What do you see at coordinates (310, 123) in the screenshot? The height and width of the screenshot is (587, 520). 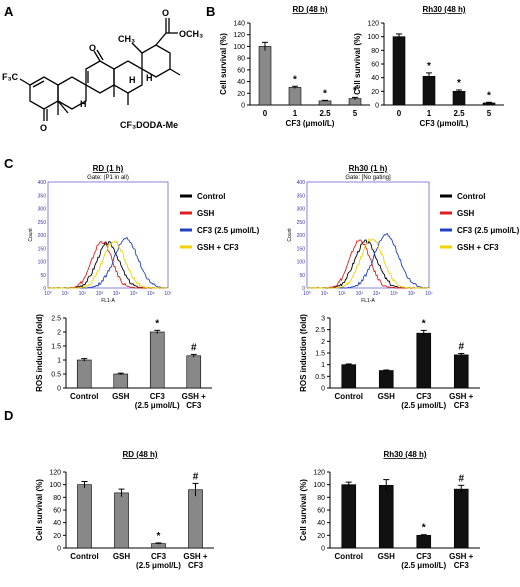 I see `x-axis-label: CF3 (μmol/L)` at bounding box center [310, 123].